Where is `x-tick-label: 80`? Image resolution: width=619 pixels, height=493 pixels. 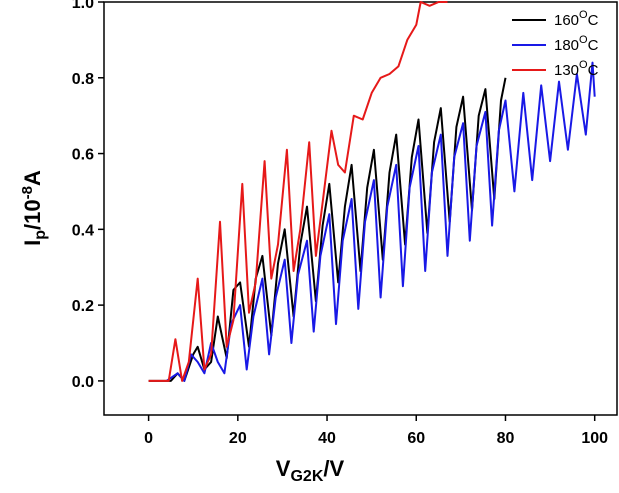 x-tick-label: 80 is located at coordinates (506, 438).